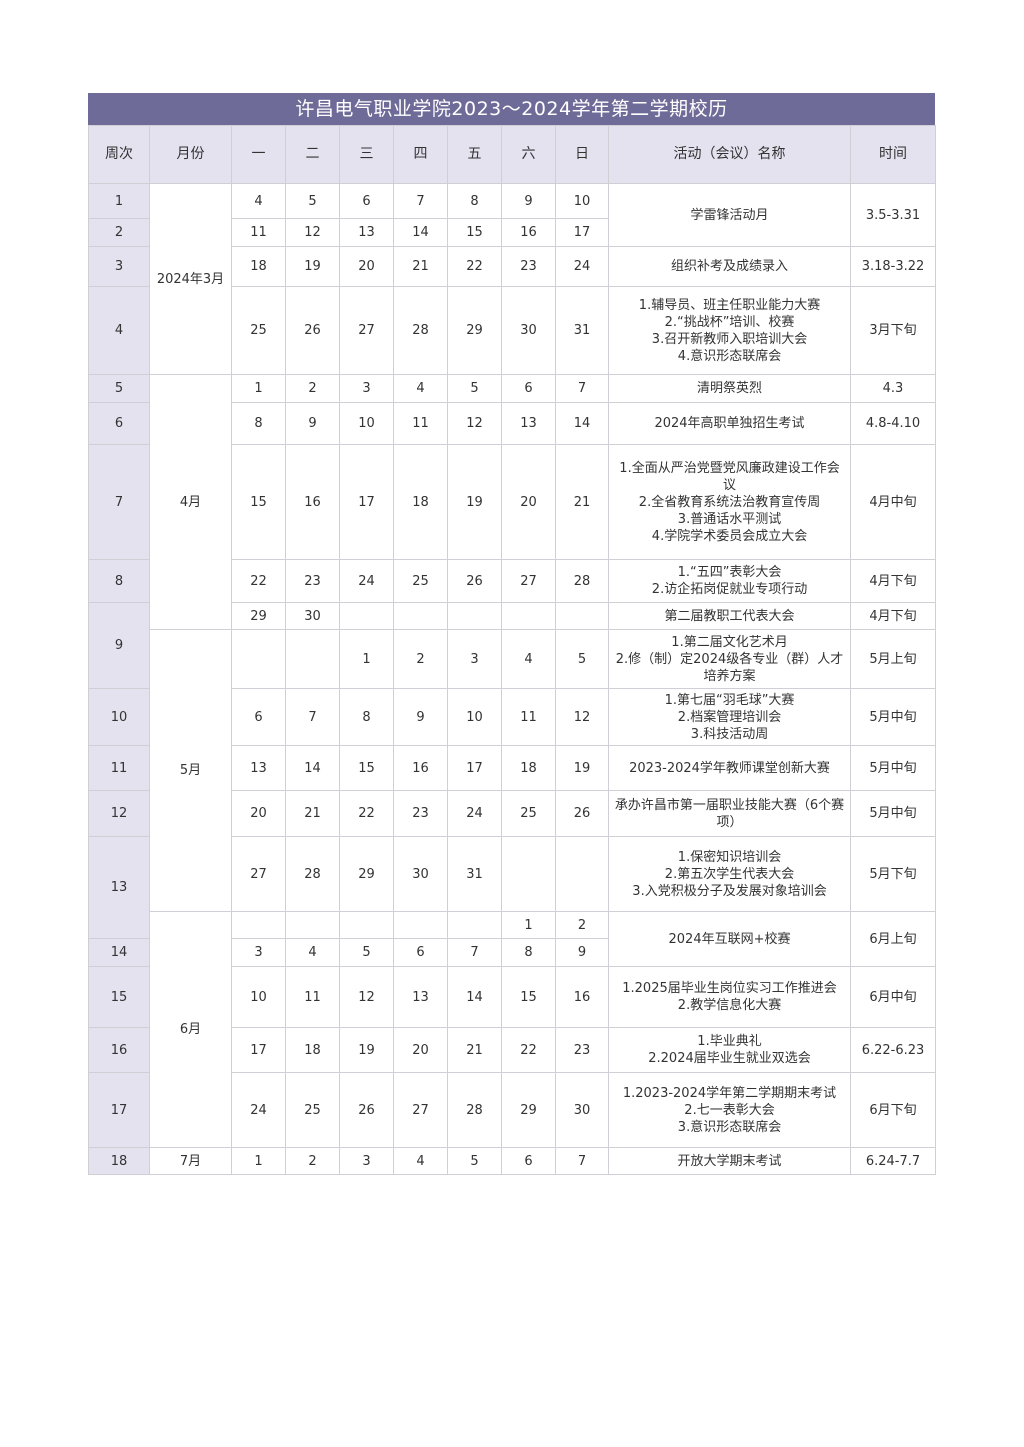 The width and height of the screenshot is (1024, 1447). Describe the element at coordinates (366, 717) in the screenshot. I see `day-cell: 8` at that location.